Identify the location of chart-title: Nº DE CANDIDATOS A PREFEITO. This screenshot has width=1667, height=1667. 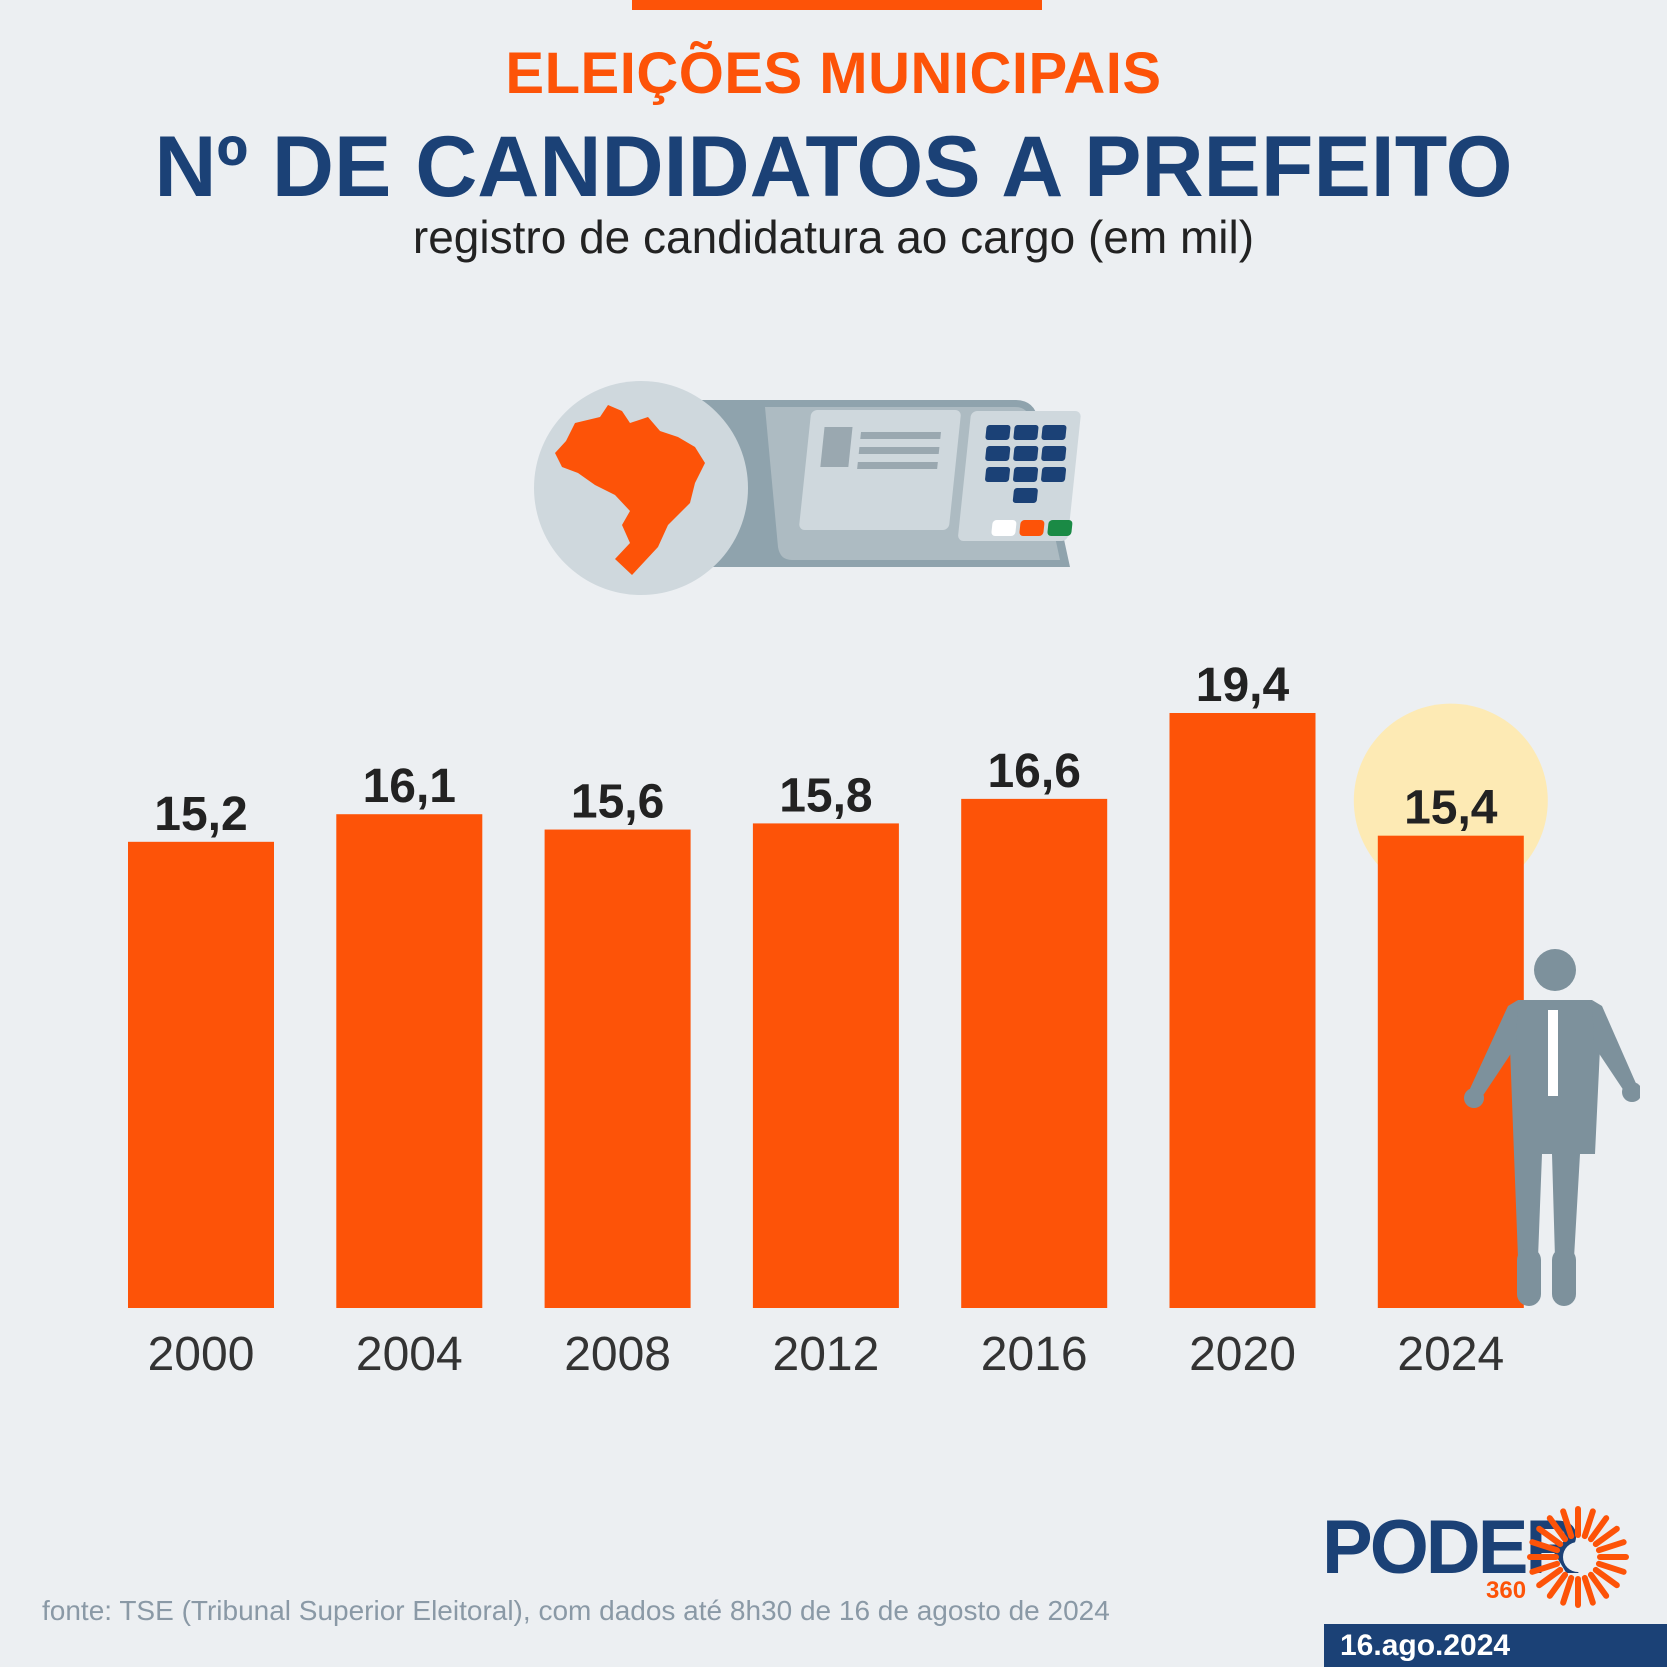
(833, 167).